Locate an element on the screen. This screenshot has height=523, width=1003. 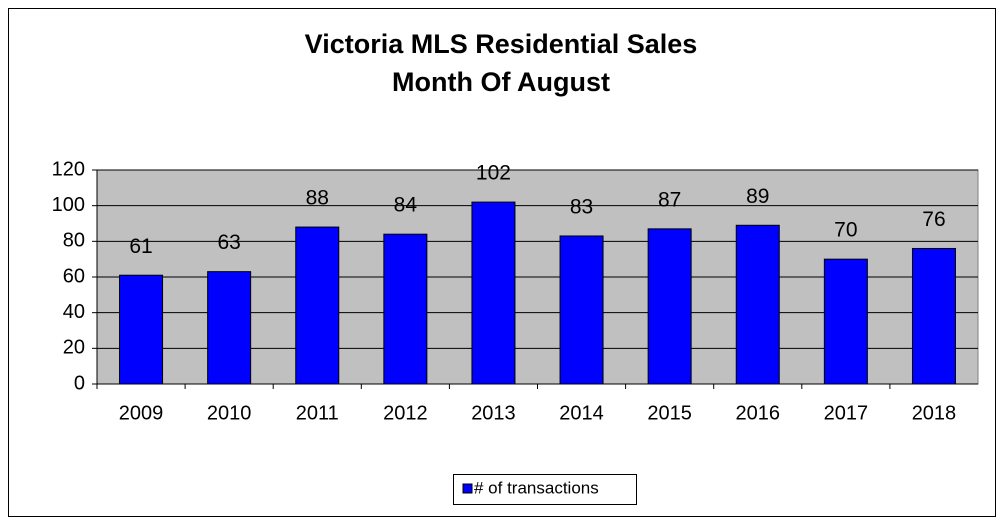
chart-title: Victoria MLS Residential Sales is located at coordinates (501, 44).